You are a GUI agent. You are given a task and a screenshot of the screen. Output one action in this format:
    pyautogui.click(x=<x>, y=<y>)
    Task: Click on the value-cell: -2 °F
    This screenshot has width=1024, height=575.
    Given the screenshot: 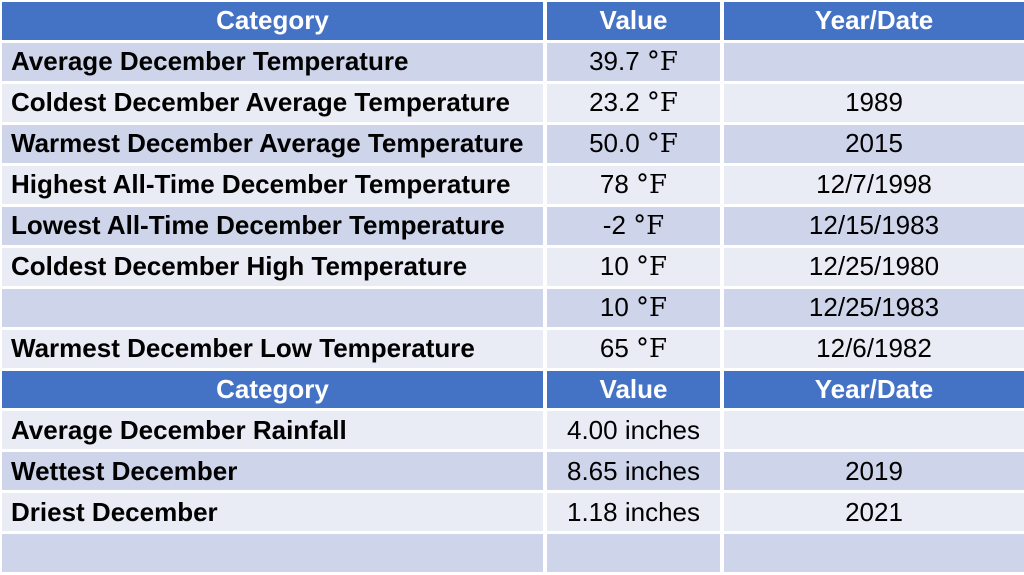 What is the action you would take?
    pyautogui.click(x=634, y=226)
    